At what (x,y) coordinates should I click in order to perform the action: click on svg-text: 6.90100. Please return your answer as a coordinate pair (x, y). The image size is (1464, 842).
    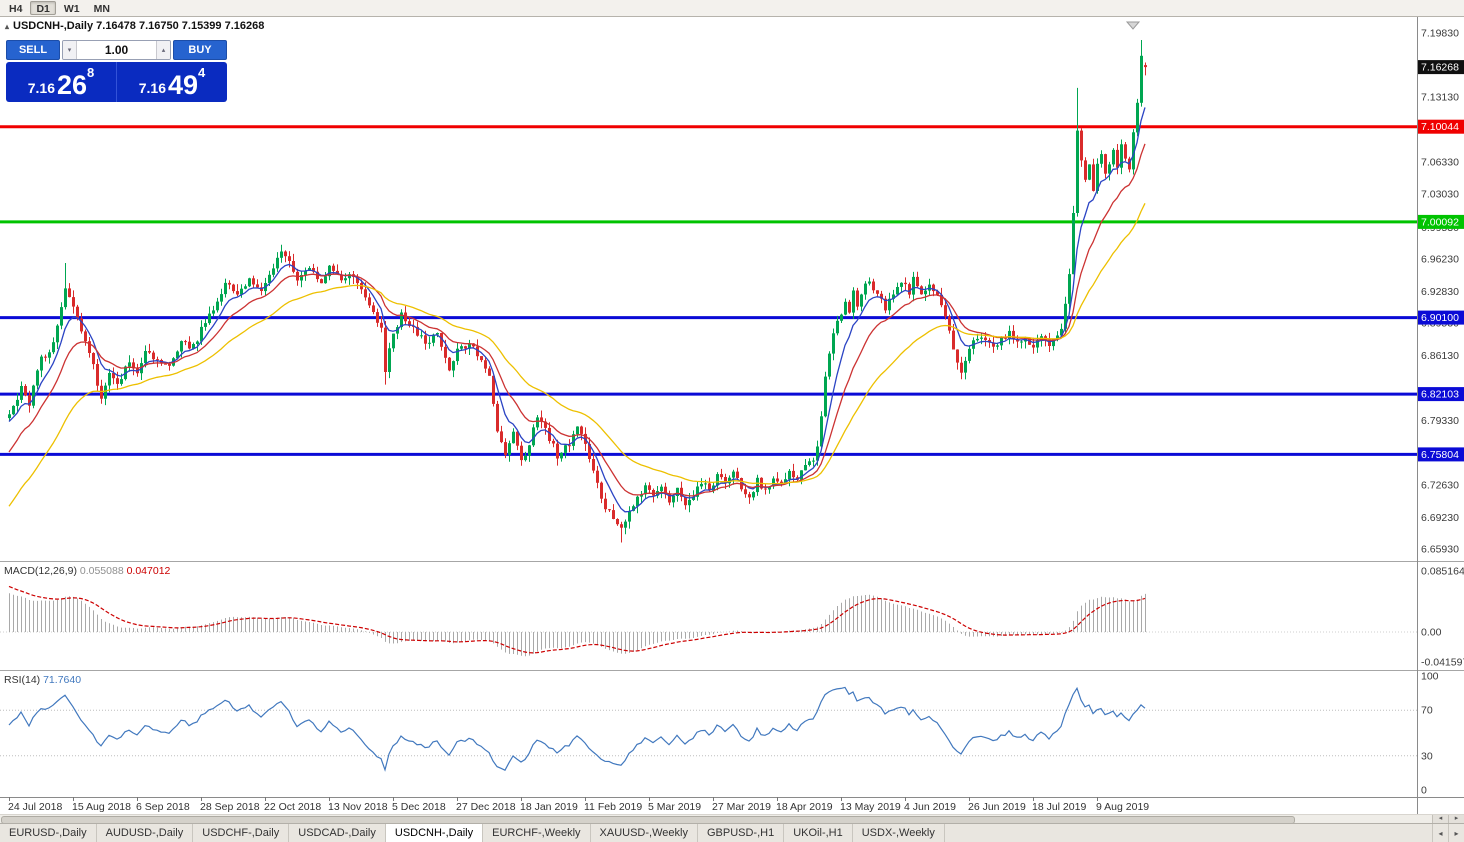
    Looking at the image, I should click on (1440, 318).